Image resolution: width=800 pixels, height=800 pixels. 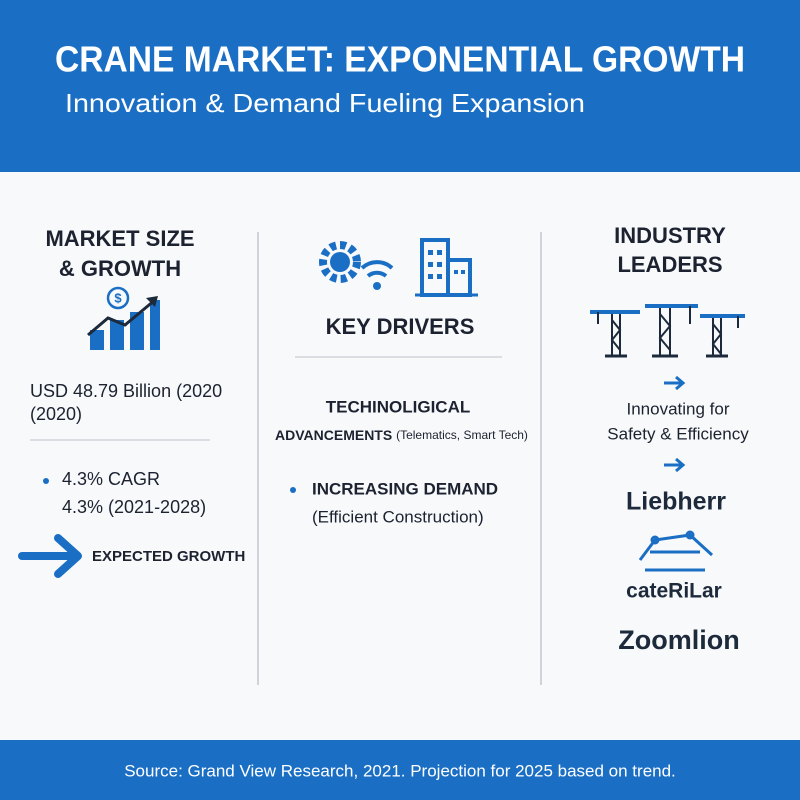 I want to click on section-title: MARKET SIZE, so click(x=119, y=238).